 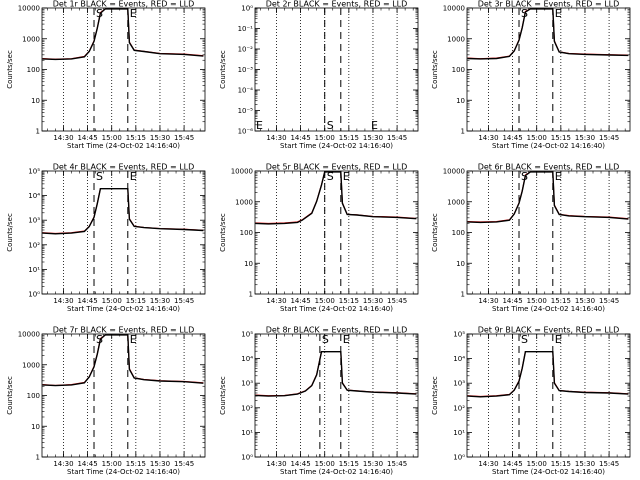 What do you see at coordinates (246, 70) in the screenshot?
I see `y-tick-label: 10⁻³` at bounding box center [246, 70].